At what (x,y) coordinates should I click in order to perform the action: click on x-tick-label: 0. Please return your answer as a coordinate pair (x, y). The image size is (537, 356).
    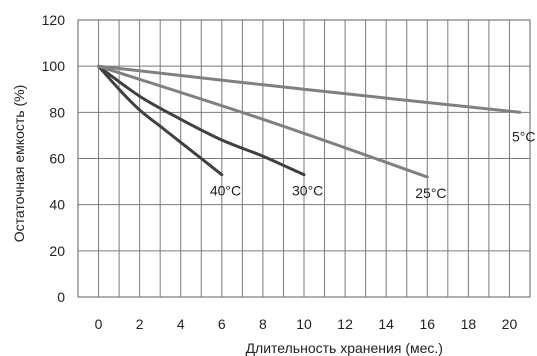
    Looking at the image, I should click on (99, 324).